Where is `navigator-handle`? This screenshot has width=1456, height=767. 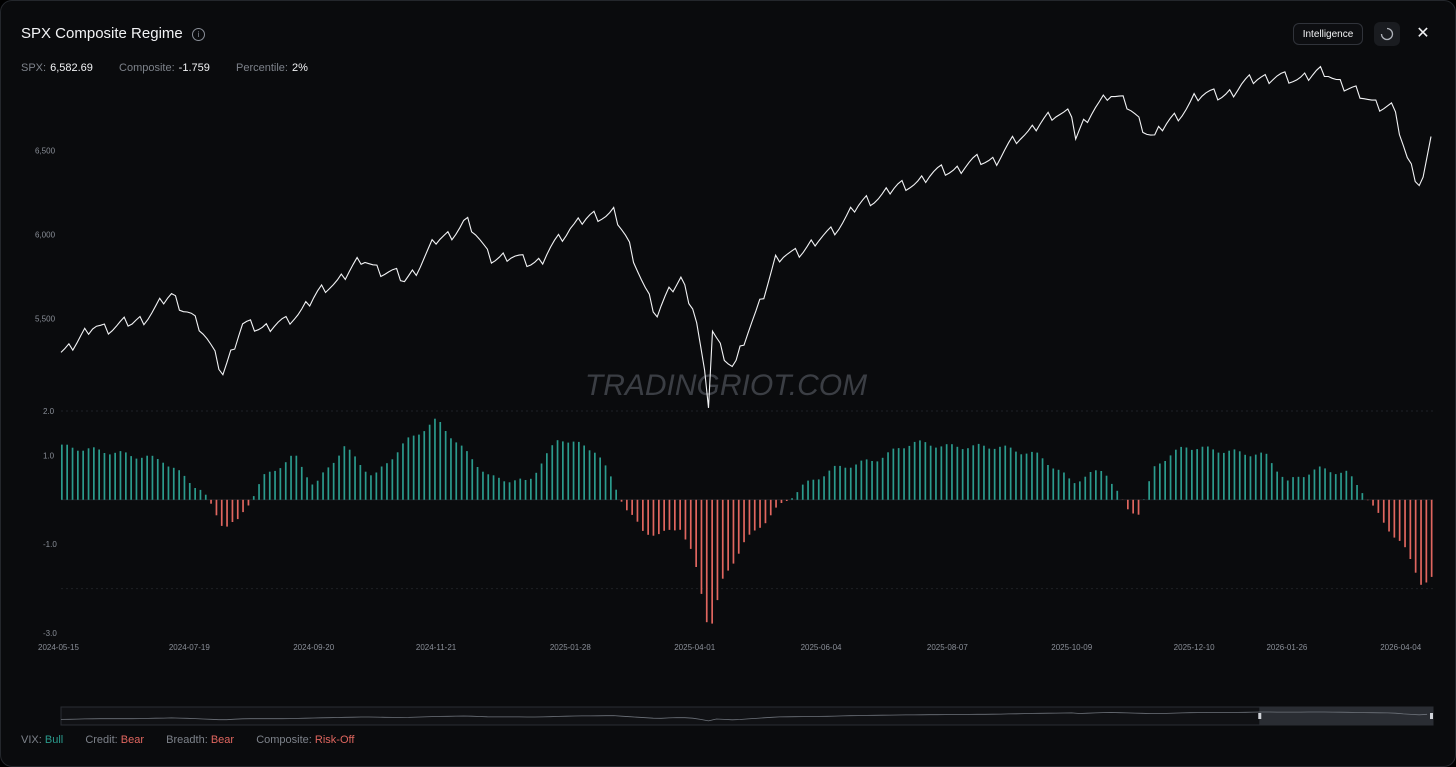
navigator-handle is located at coordinates (1431, 716).